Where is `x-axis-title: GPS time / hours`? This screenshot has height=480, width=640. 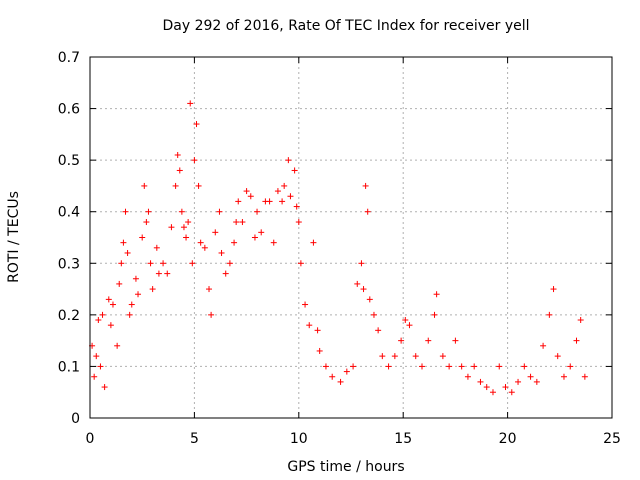 x-axis-title: GPS time / hours is located at coordinates (345, 467).